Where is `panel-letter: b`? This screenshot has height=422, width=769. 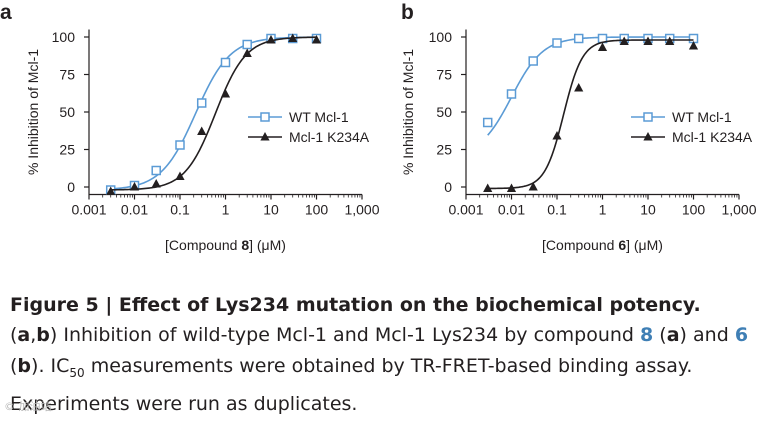
panel-letter: b is located at coordinates (407, 12).